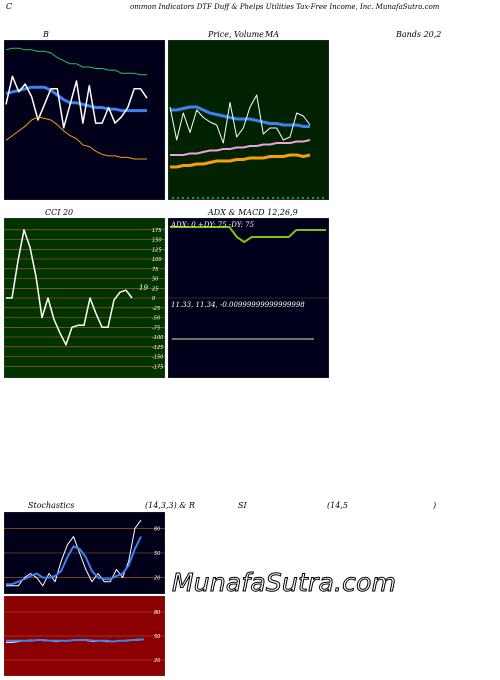 The image size is (500, 680). I want to click on cci-last-value: 19, so click(143, 288).